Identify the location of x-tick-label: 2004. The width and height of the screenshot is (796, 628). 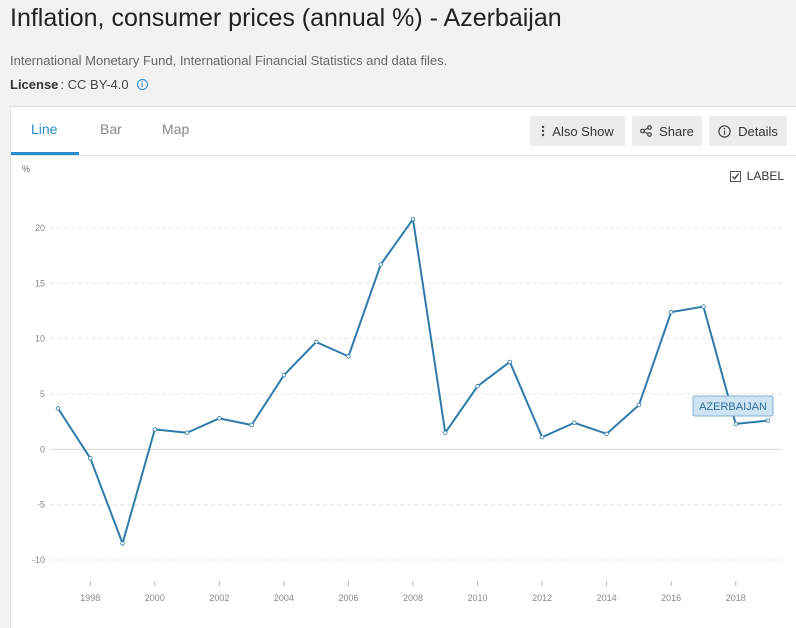
(284, 598).